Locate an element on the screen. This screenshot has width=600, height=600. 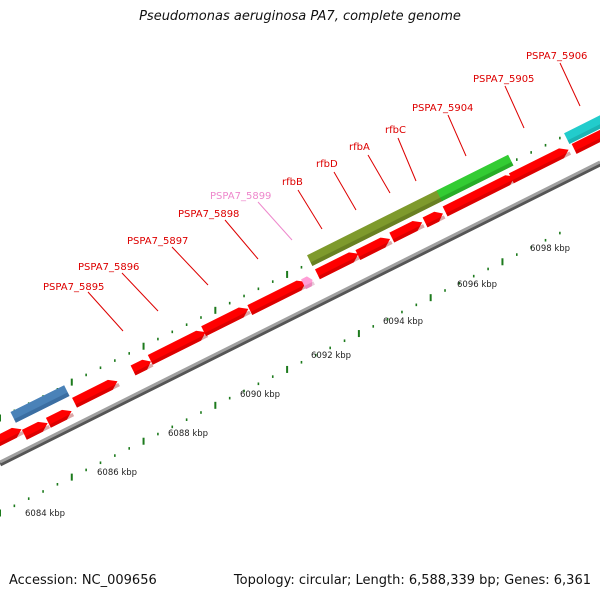
gene-label: PSPA7_5899 is located at coordinates (240, 196).